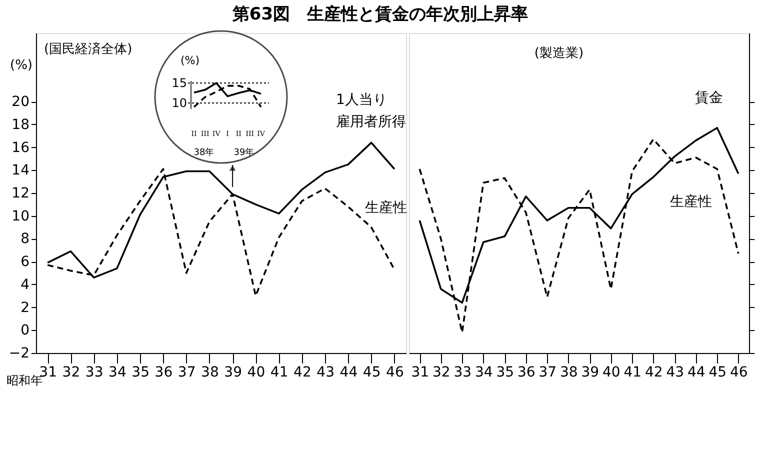 The height and width of the screenshot is (449, 776). What do you see at coordinates (25, 330) in the screenshot?
I see `y-tick-label: 0` at bounding box center [25, 330].